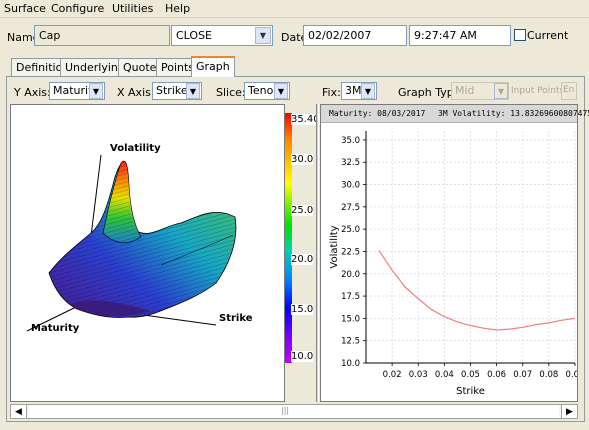 Image resolution: width=589 pixels, height=430 pixels. What do you see at coordinates (350, 141) in the screenshot?
I see `y-tick-label: 35.0` at bounding box center [350, 141].